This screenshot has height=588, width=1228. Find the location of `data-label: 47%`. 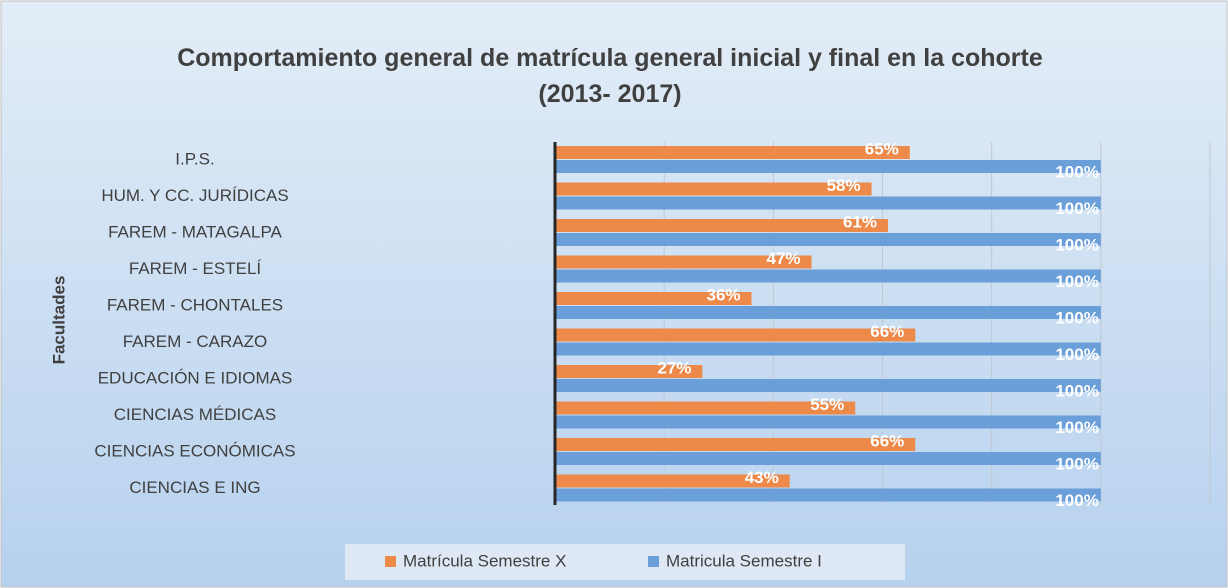

data-label: 47% is located at coordinates (784, 258).